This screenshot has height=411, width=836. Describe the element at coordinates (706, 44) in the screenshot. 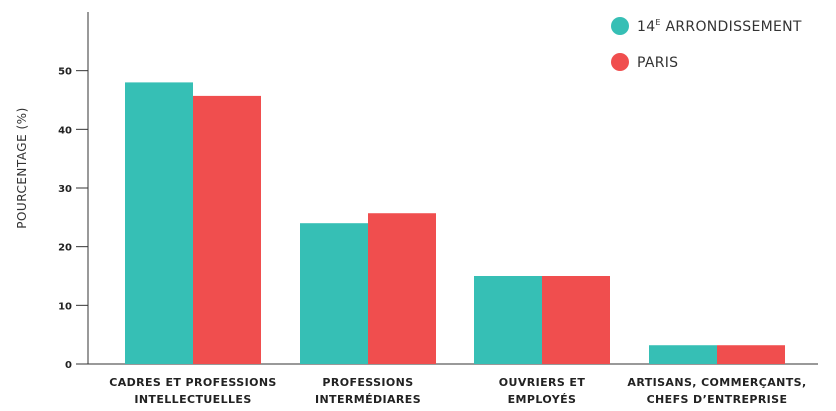

I see `legend: 14E ARRONDISSEMENT PARIS` at that location.